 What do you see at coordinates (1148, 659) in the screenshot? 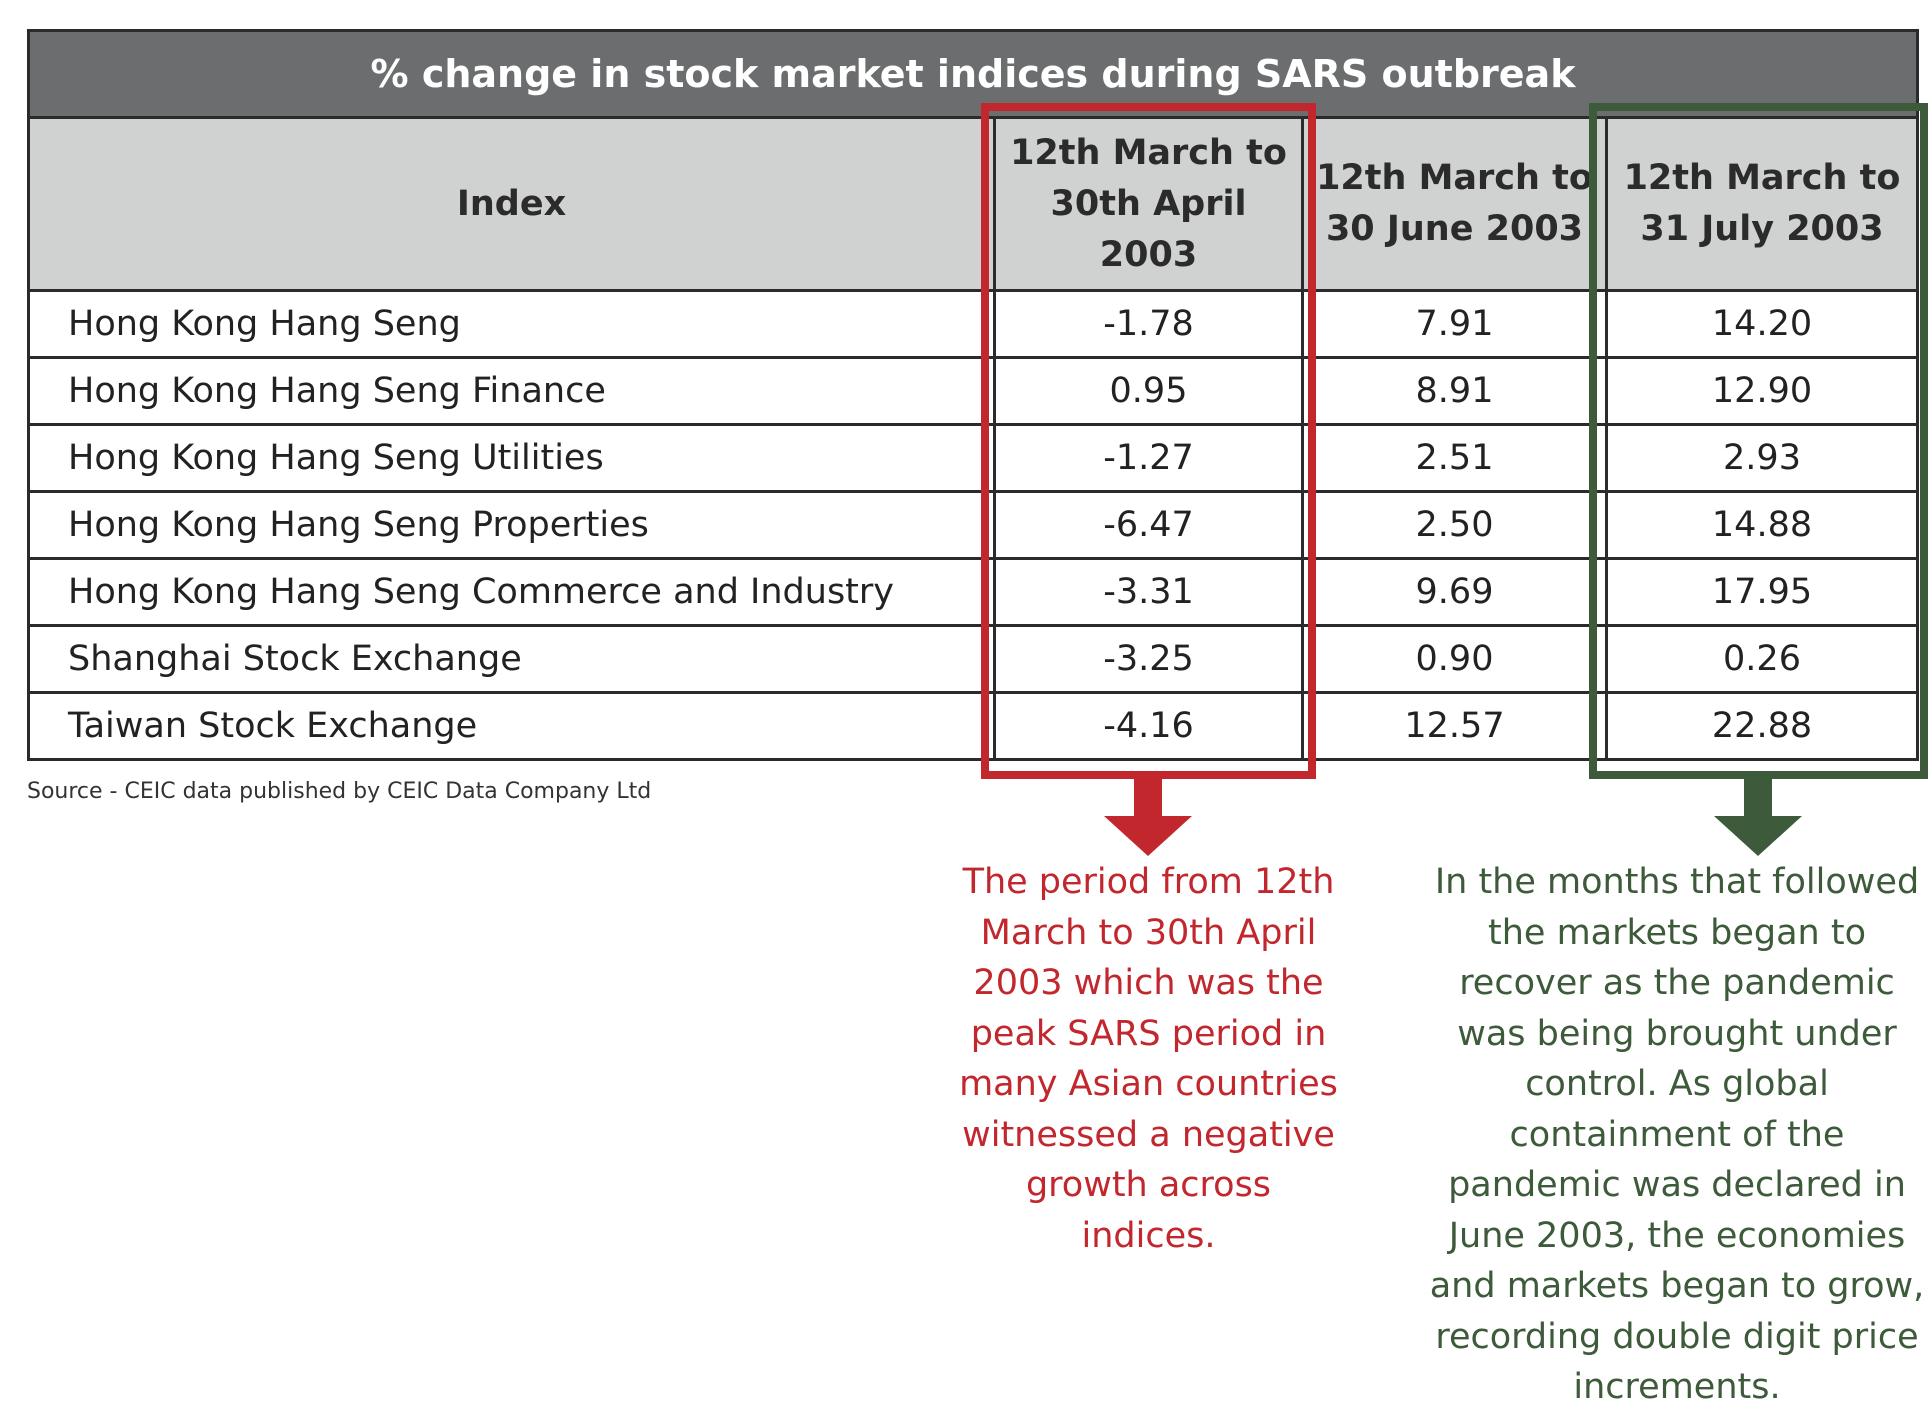
I see `value-cell-period-1: -3.25` at bounding box center [1148, 659].